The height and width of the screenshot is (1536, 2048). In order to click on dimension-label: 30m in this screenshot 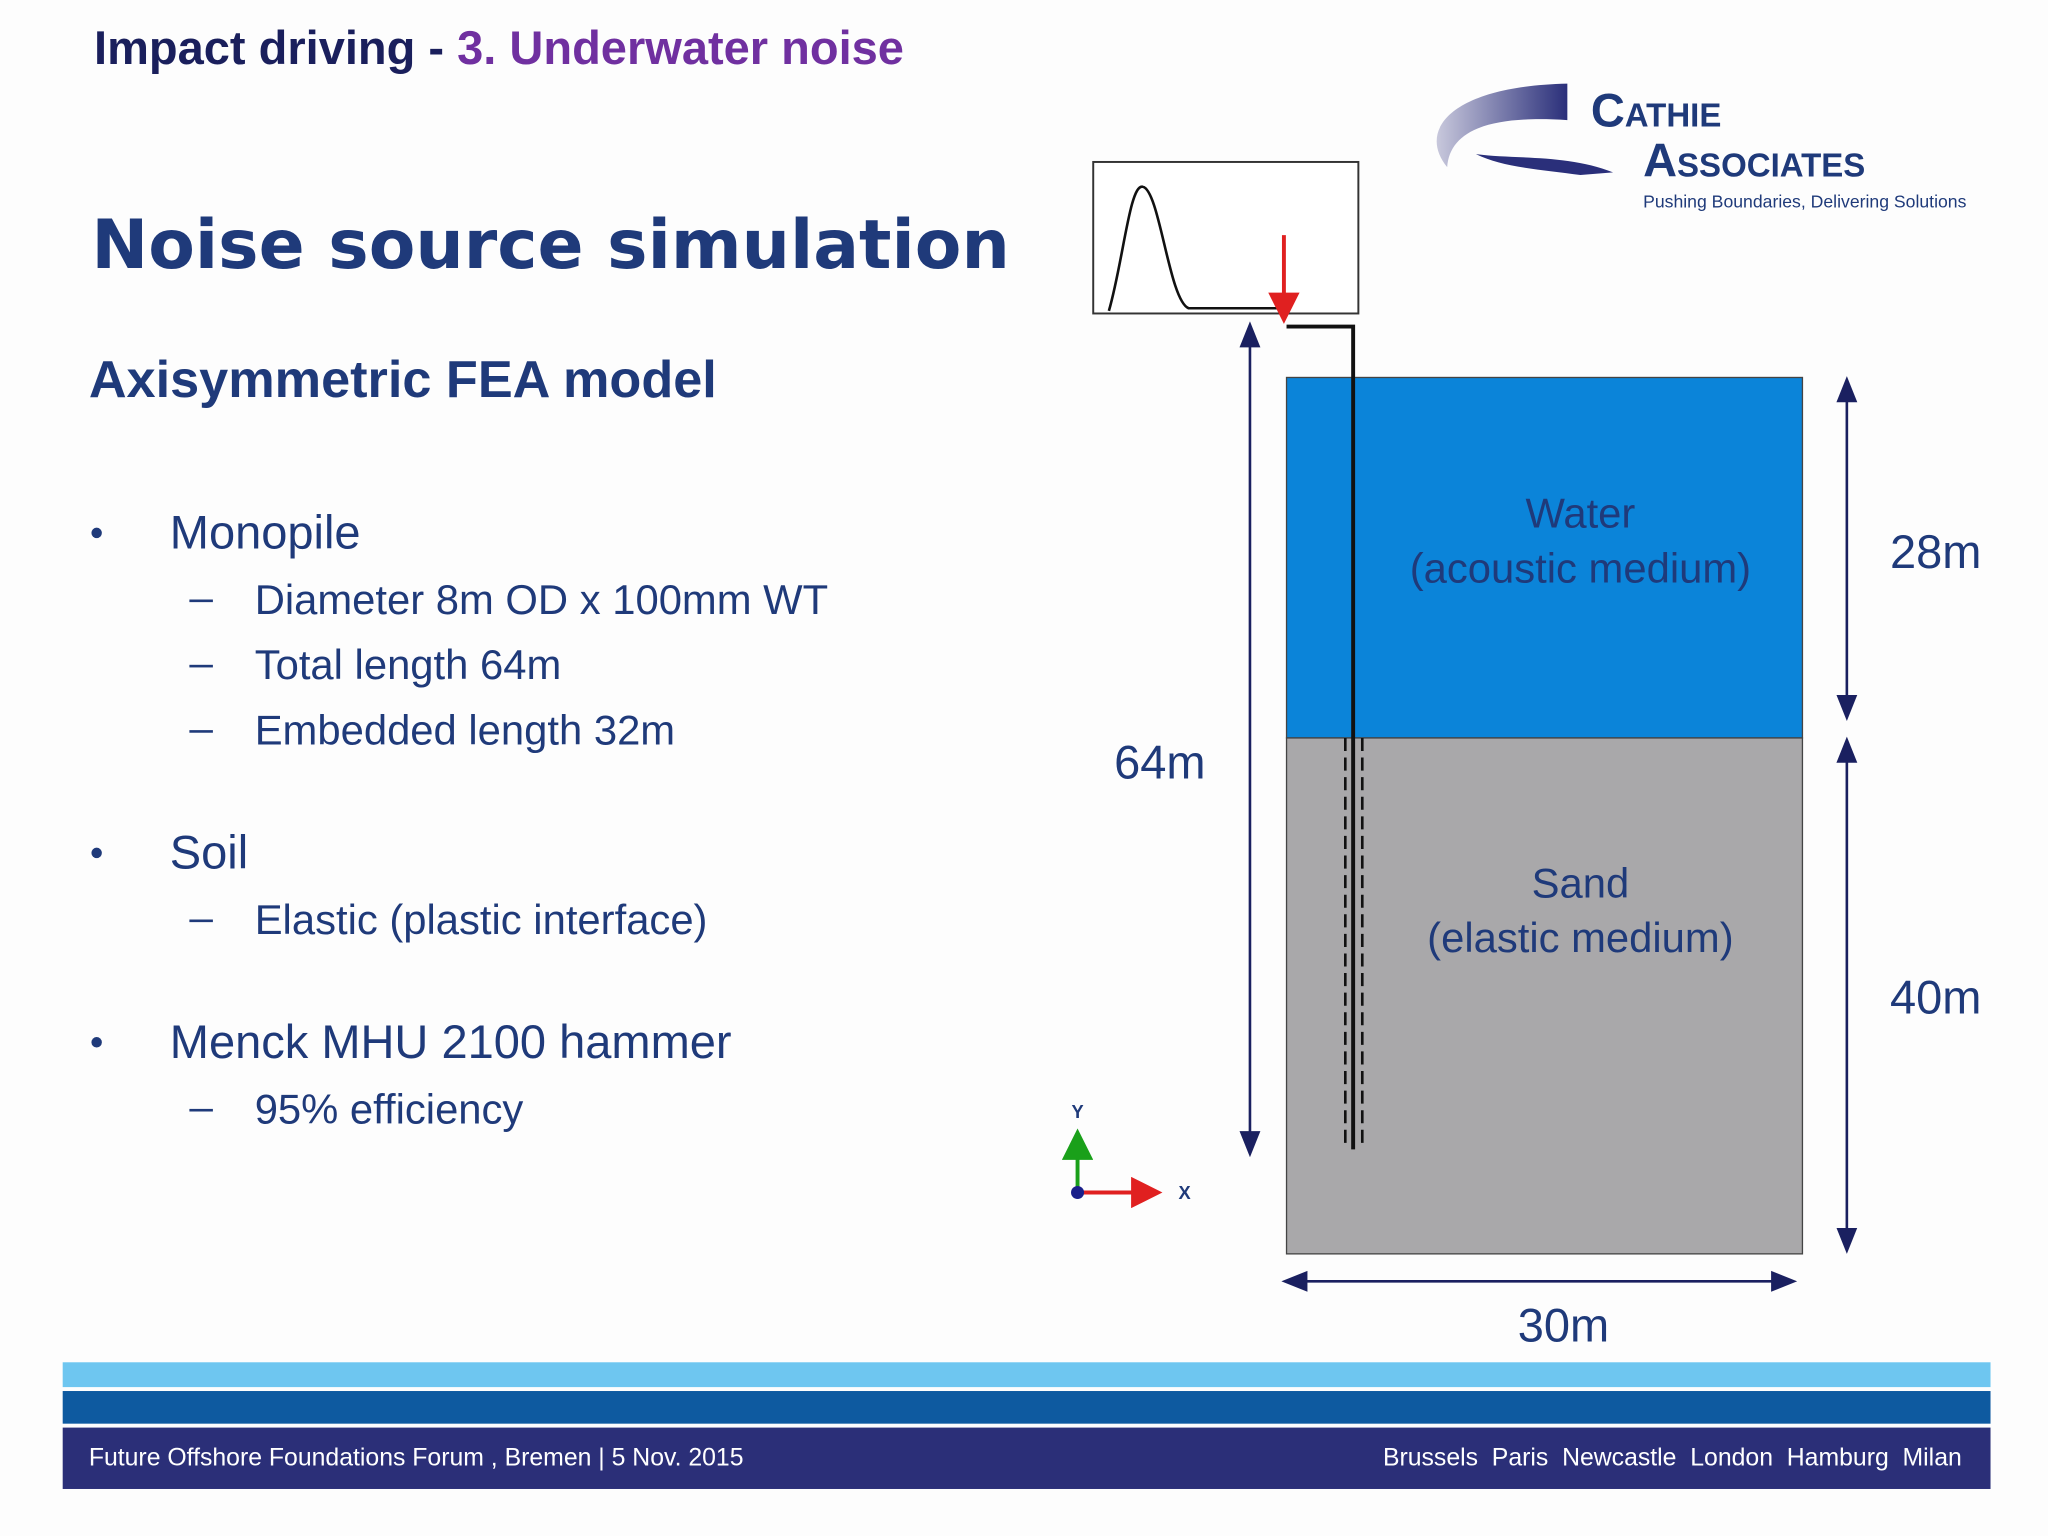, I will do `click(1563, 1324)`.